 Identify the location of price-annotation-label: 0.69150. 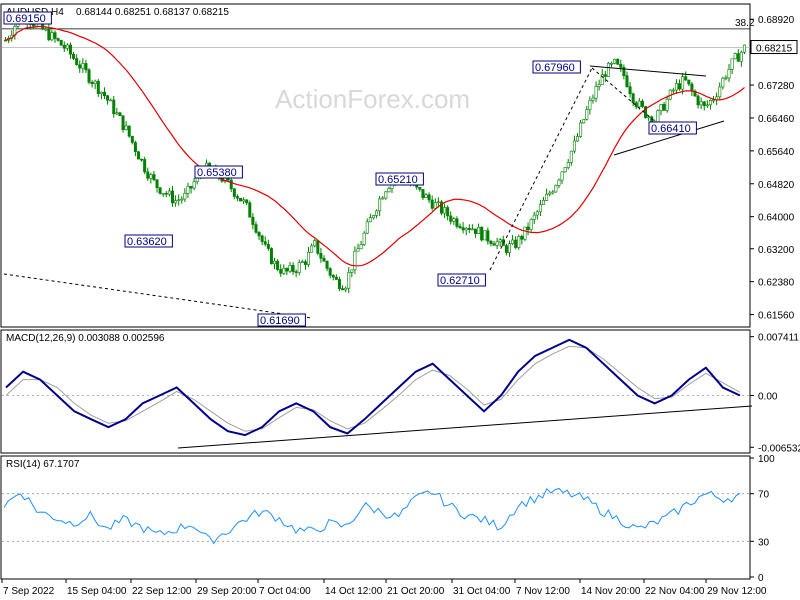
(26, 19).